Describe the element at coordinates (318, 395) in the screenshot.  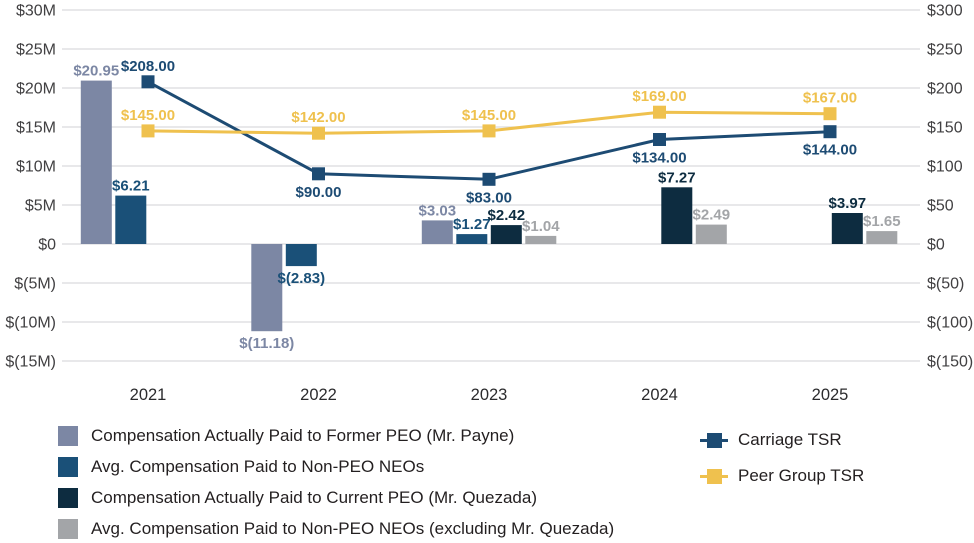
I see `x-axis-year-label: 2022` at that location.